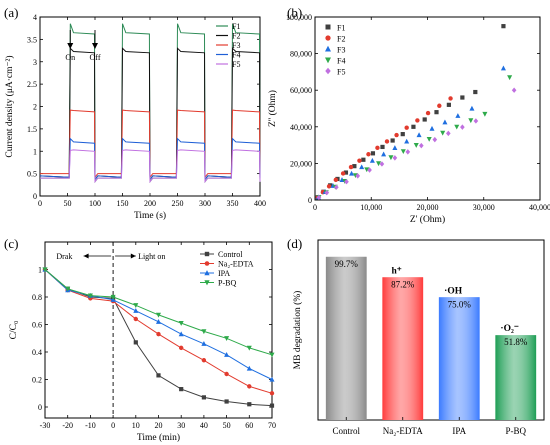 The height and width of the screenshot is (445, 550). Describe the element at coordinates (301, 163) in the screenshot. I see `y-tick-label: 20,000` at that location.